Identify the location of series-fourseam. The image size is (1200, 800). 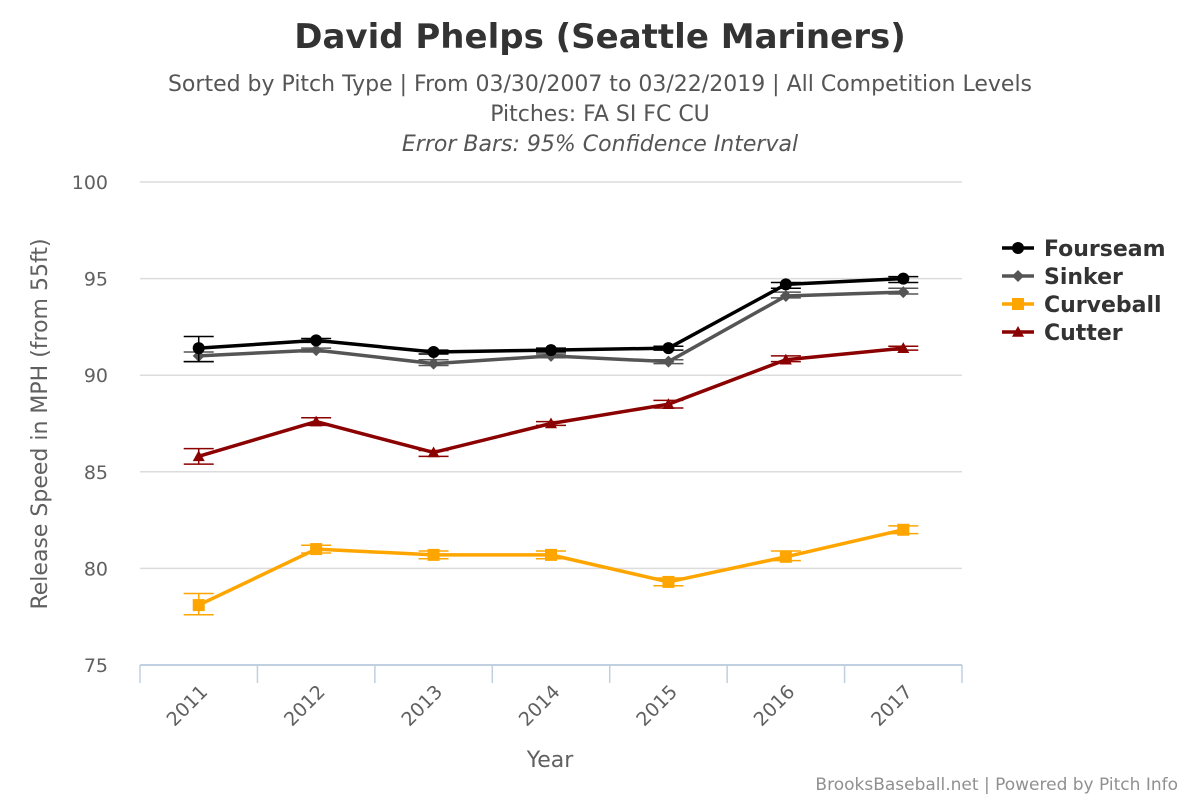
(551, 317).